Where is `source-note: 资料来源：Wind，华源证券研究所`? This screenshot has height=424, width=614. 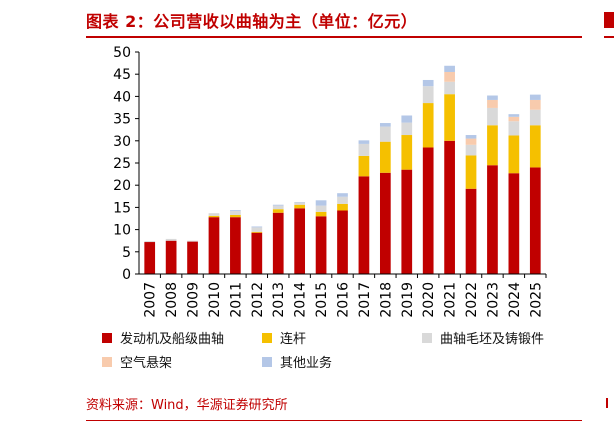
source-note: 资料来源：Wind，华源证券研究所 is located at coordinates (187, 405).